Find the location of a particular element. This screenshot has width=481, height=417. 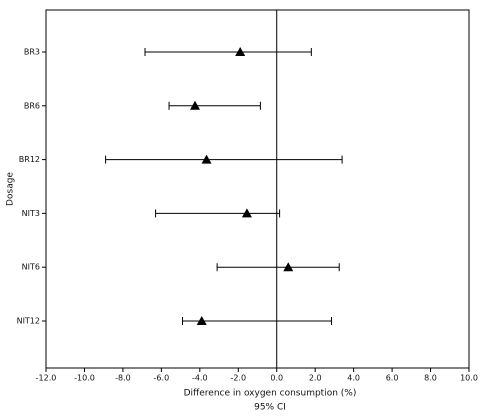

y-tick-label: NIT12 is located at coordinates (28, 321).